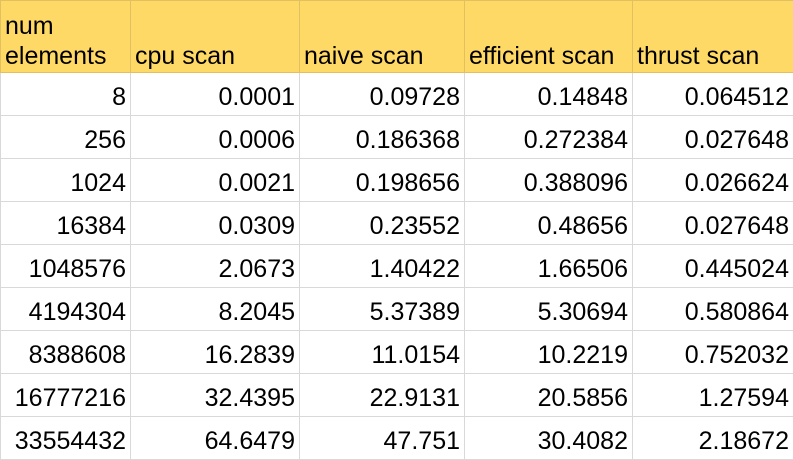 This screenshot has height=460, width=793. I want to click on header-cell-cpu-scan: cpu scan, so click(215, 37).